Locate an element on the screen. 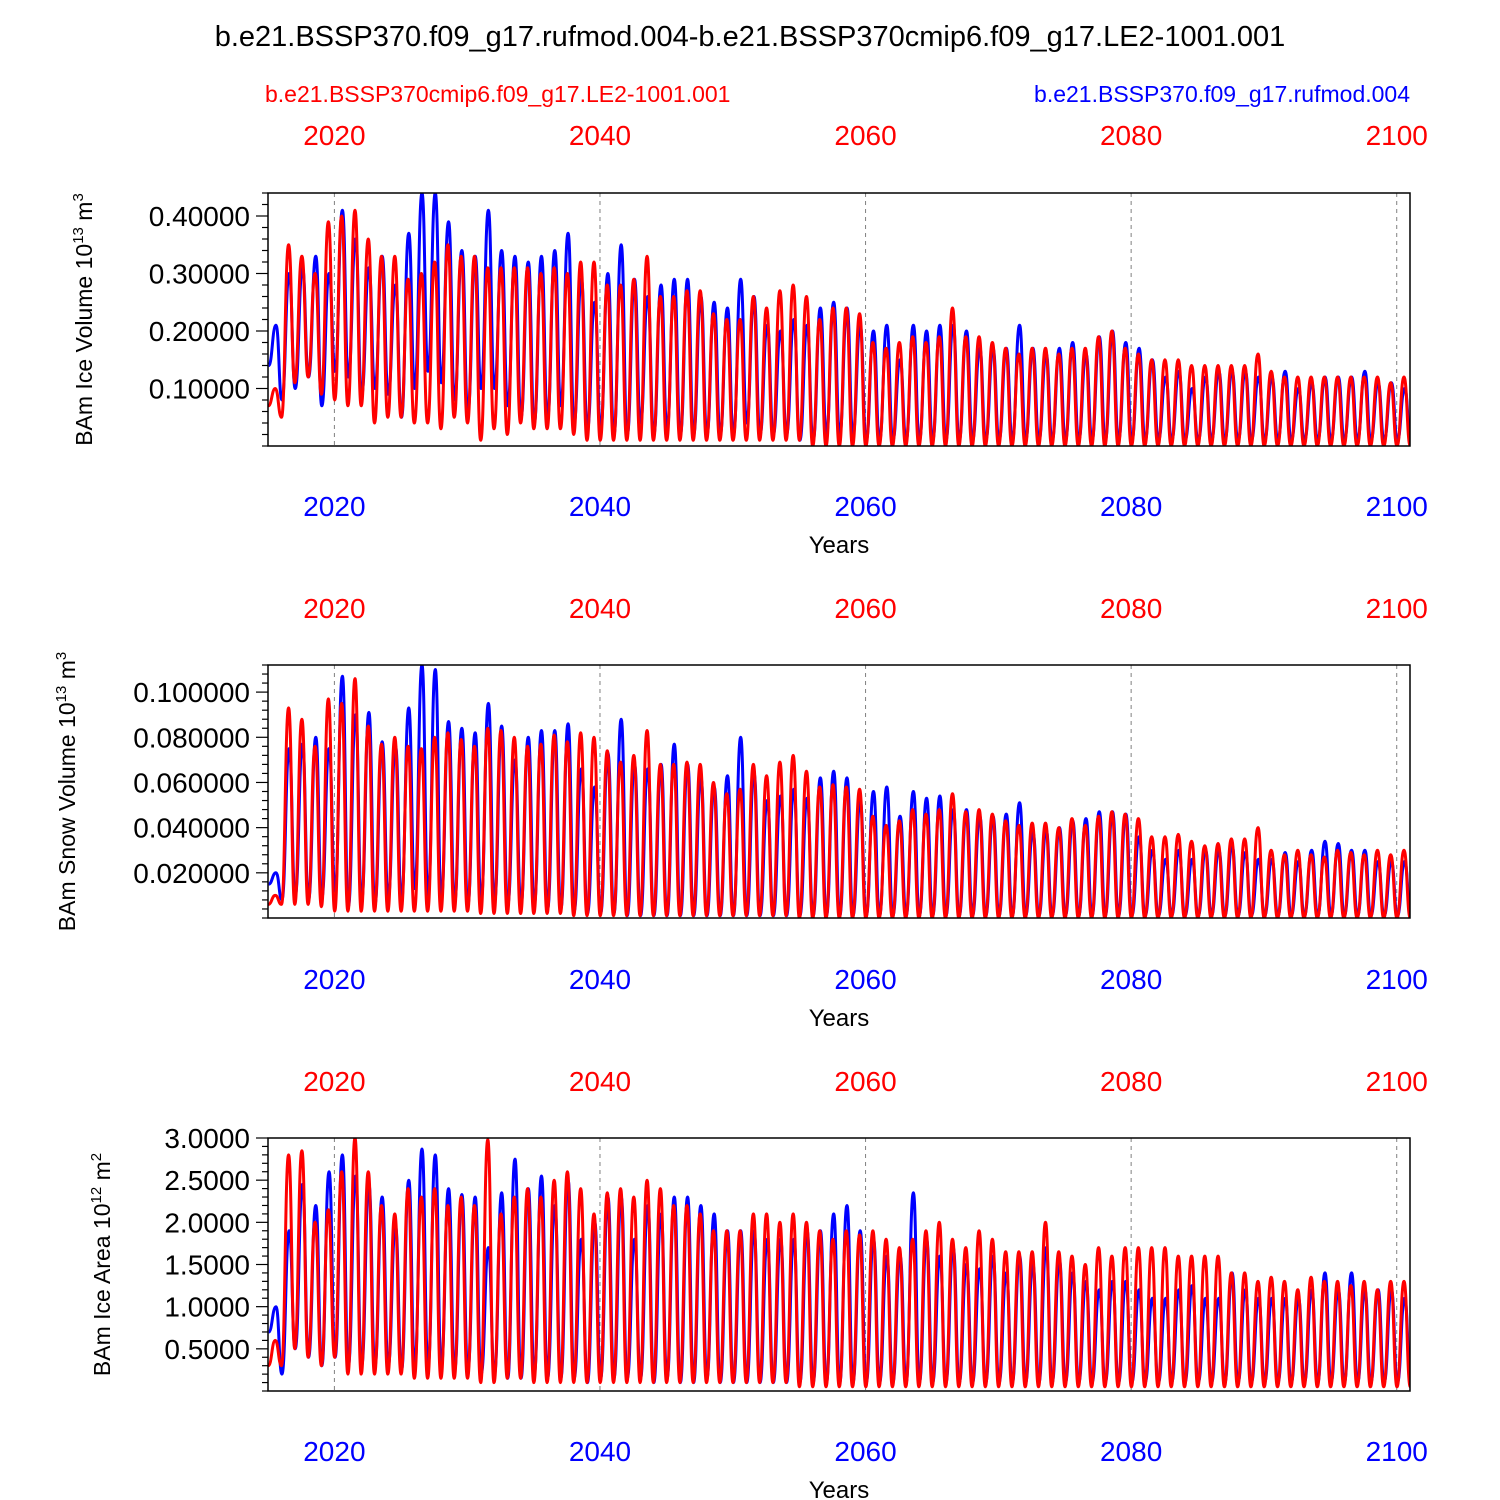  y-axis-label: BAm Ice Volume 1013 m3 is located at coordinates (83, 319).